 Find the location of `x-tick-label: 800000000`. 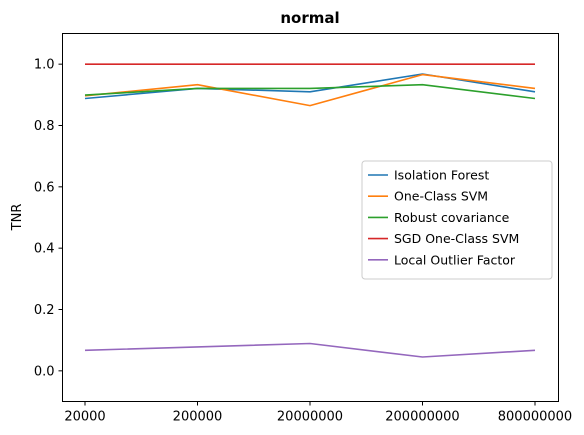

x-tick-label: 800000000 is located at coordinates (535, 417).